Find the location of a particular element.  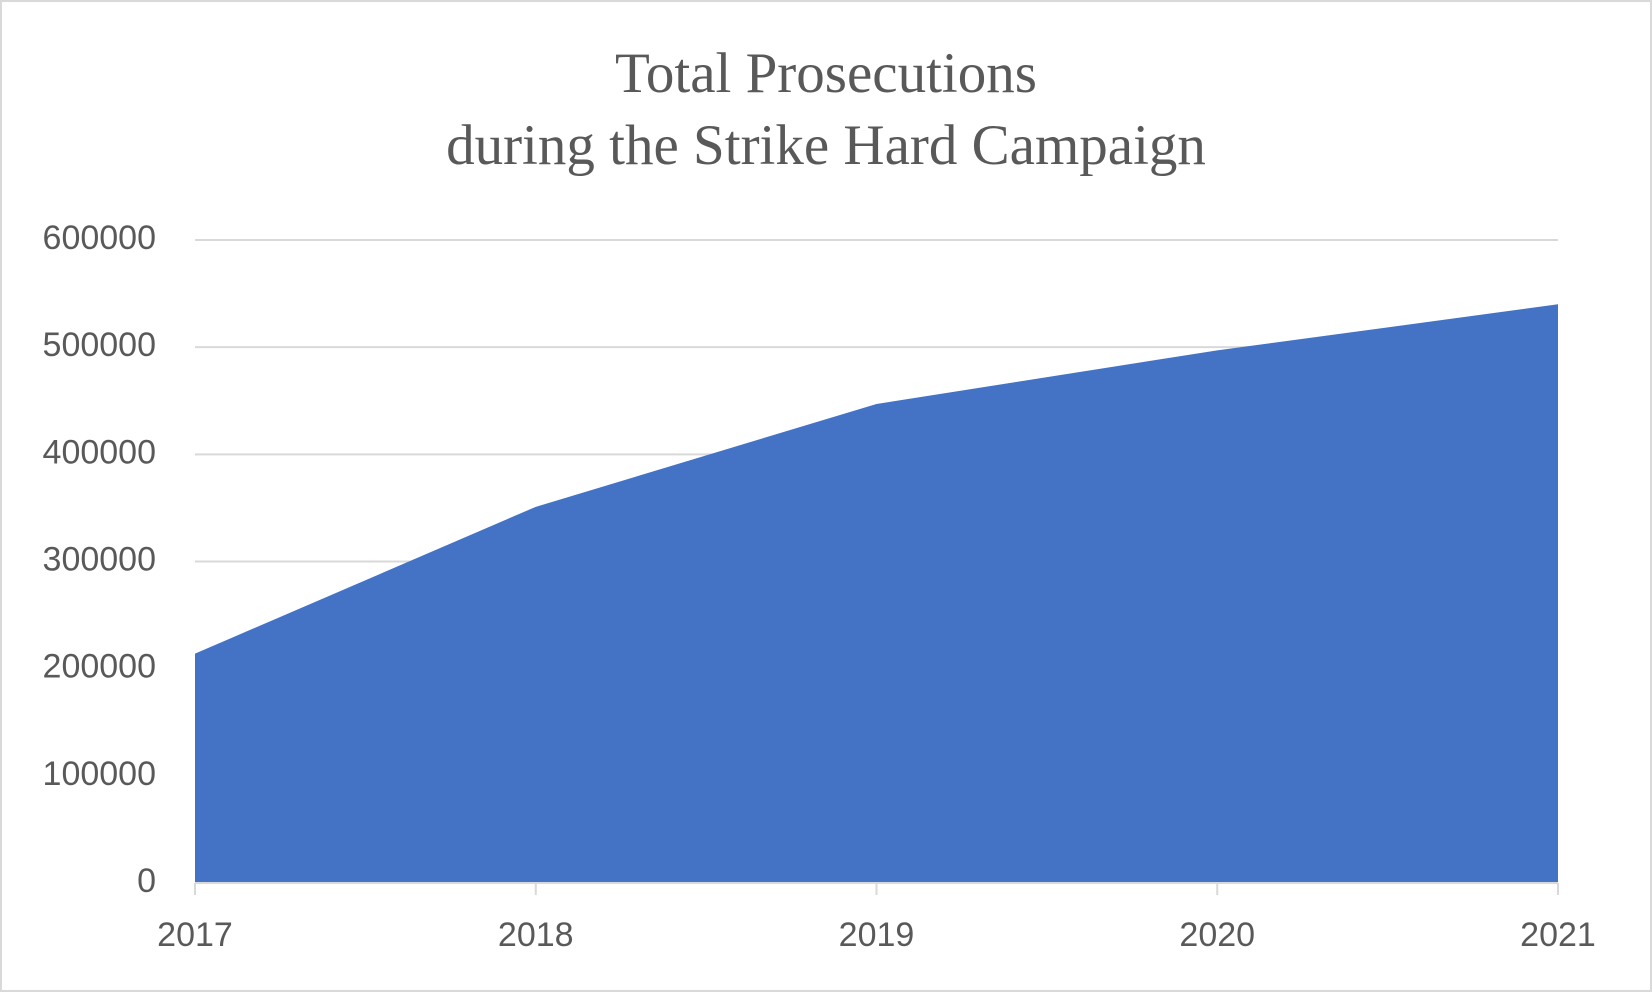

y-tick-label: 0 is located at coordinates (146, 881).